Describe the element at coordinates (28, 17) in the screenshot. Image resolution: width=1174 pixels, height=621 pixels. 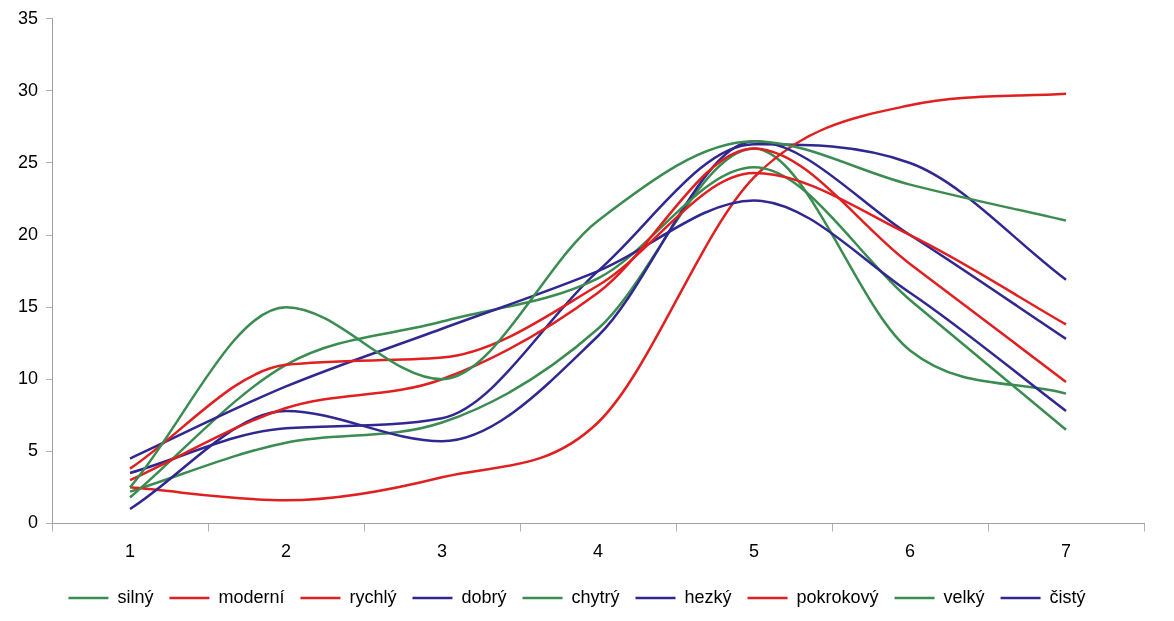
I see `y-tick-label: 35` at that location.